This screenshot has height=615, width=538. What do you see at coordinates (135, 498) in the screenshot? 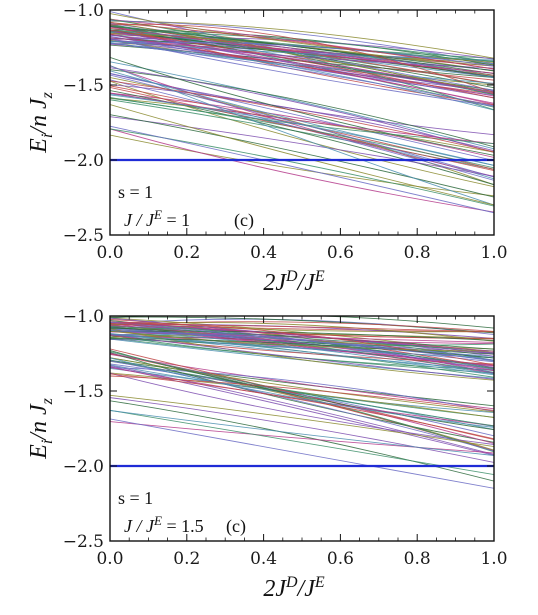
I see `annotation-spin-bottom: s = 1` at bounding box center [135, 498].